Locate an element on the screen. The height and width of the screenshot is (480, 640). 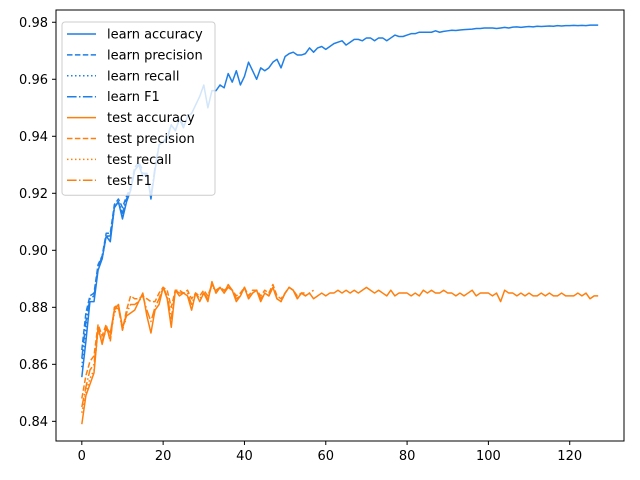
y-tick-label: 0.88 is located at coordinates (33, 308).